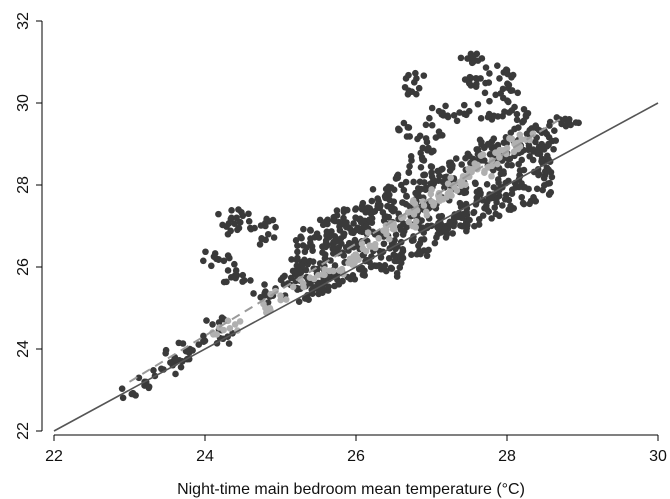  What do you see at coordinates (28, 226) in the screenshot?
I see `y-axis-ticks: 22 24 26 28 30 32` at bounding box center [28, 226].